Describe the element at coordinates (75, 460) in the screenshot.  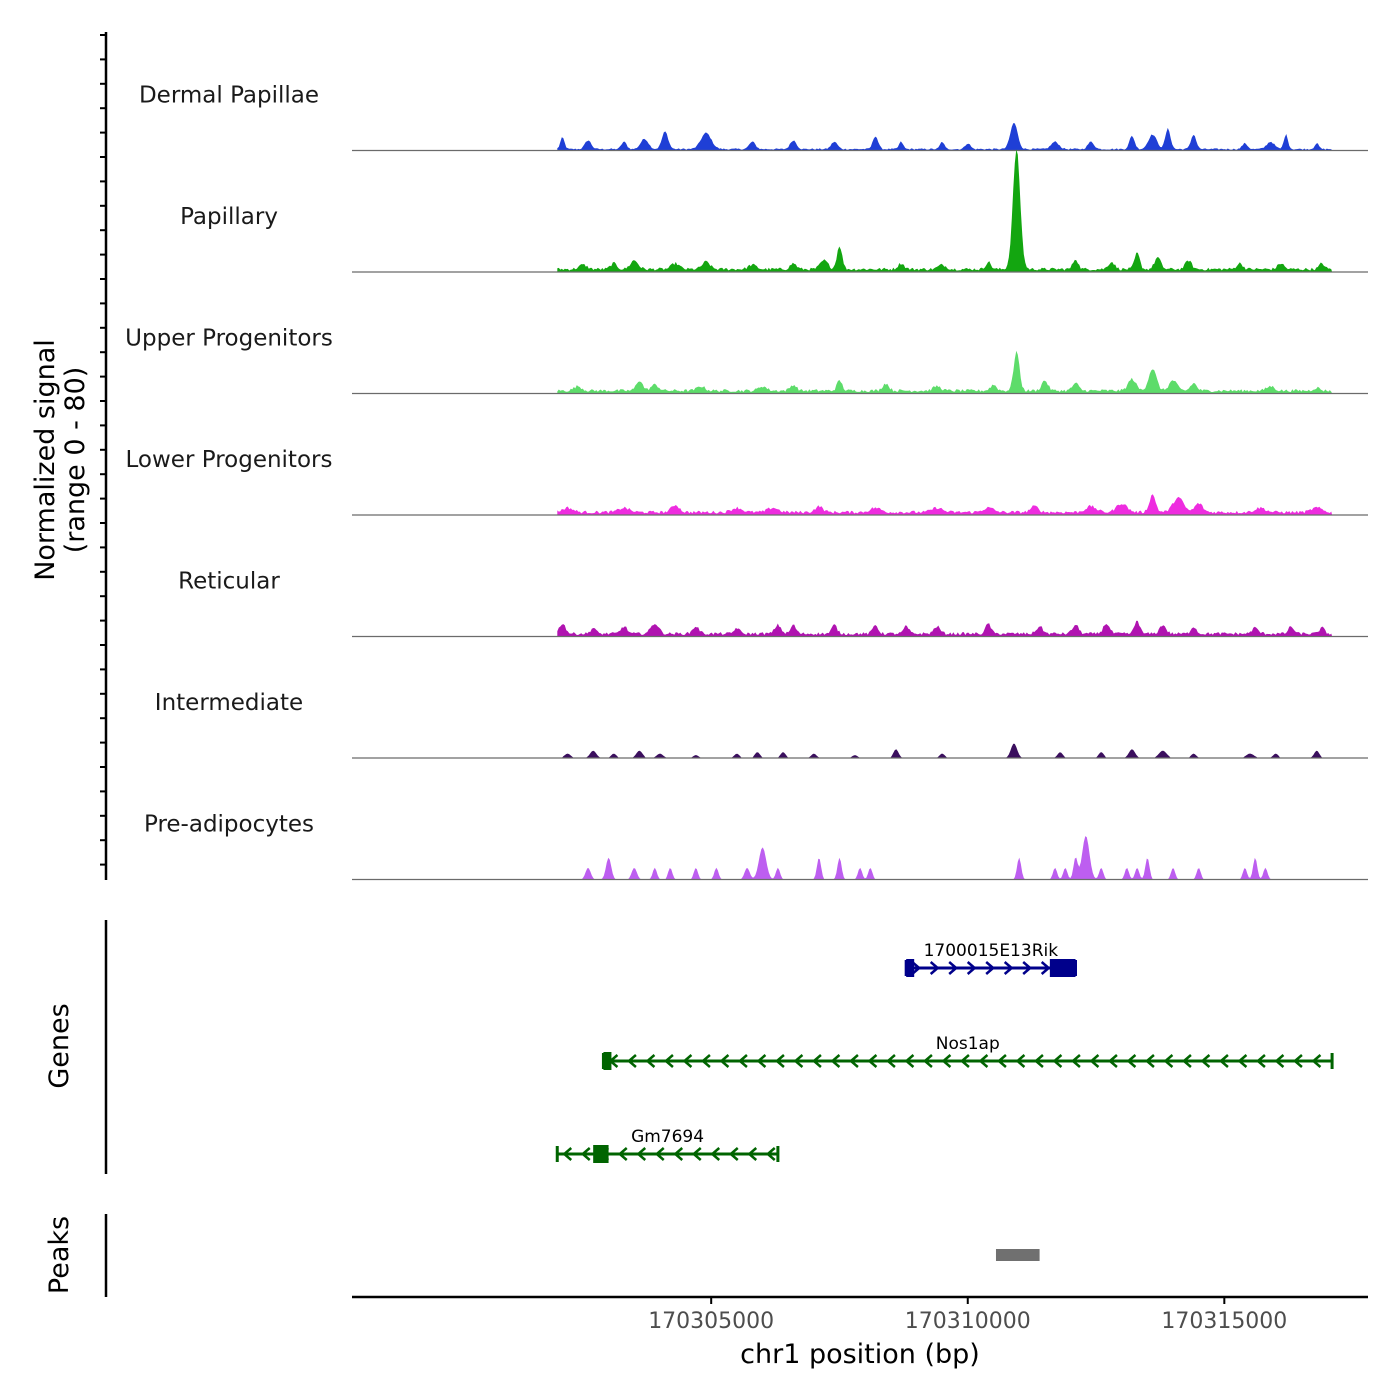
I see `y-axis-title-line2: (range 0 - 80)` at that location.